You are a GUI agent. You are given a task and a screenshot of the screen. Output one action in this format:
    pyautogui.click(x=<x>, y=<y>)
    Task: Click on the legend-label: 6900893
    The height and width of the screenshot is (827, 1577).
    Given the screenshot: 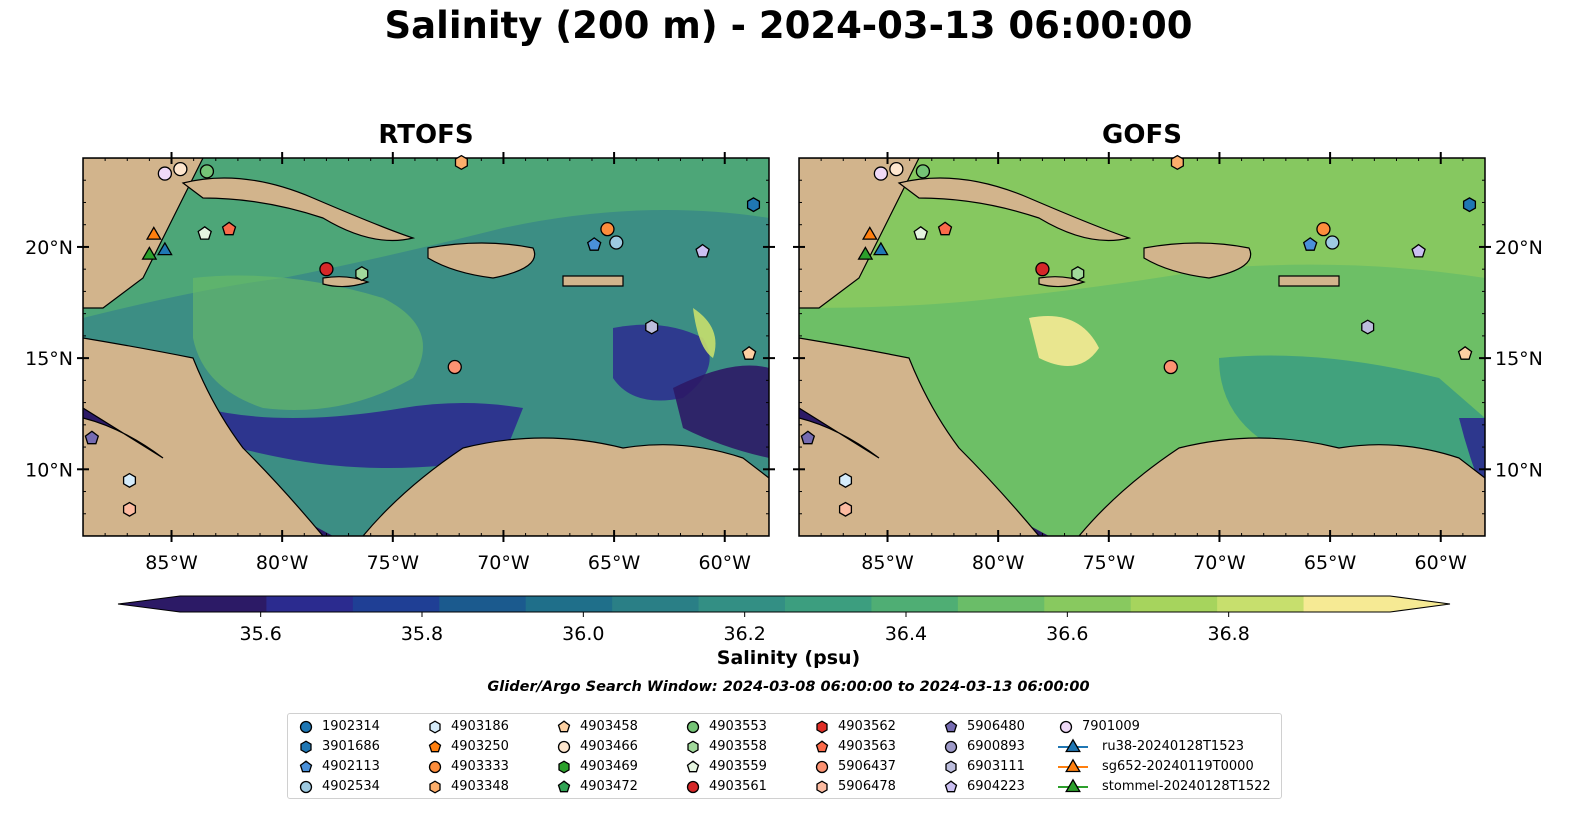 What is the action you would take?
    pyautogui.click(x=996, y=746)
    